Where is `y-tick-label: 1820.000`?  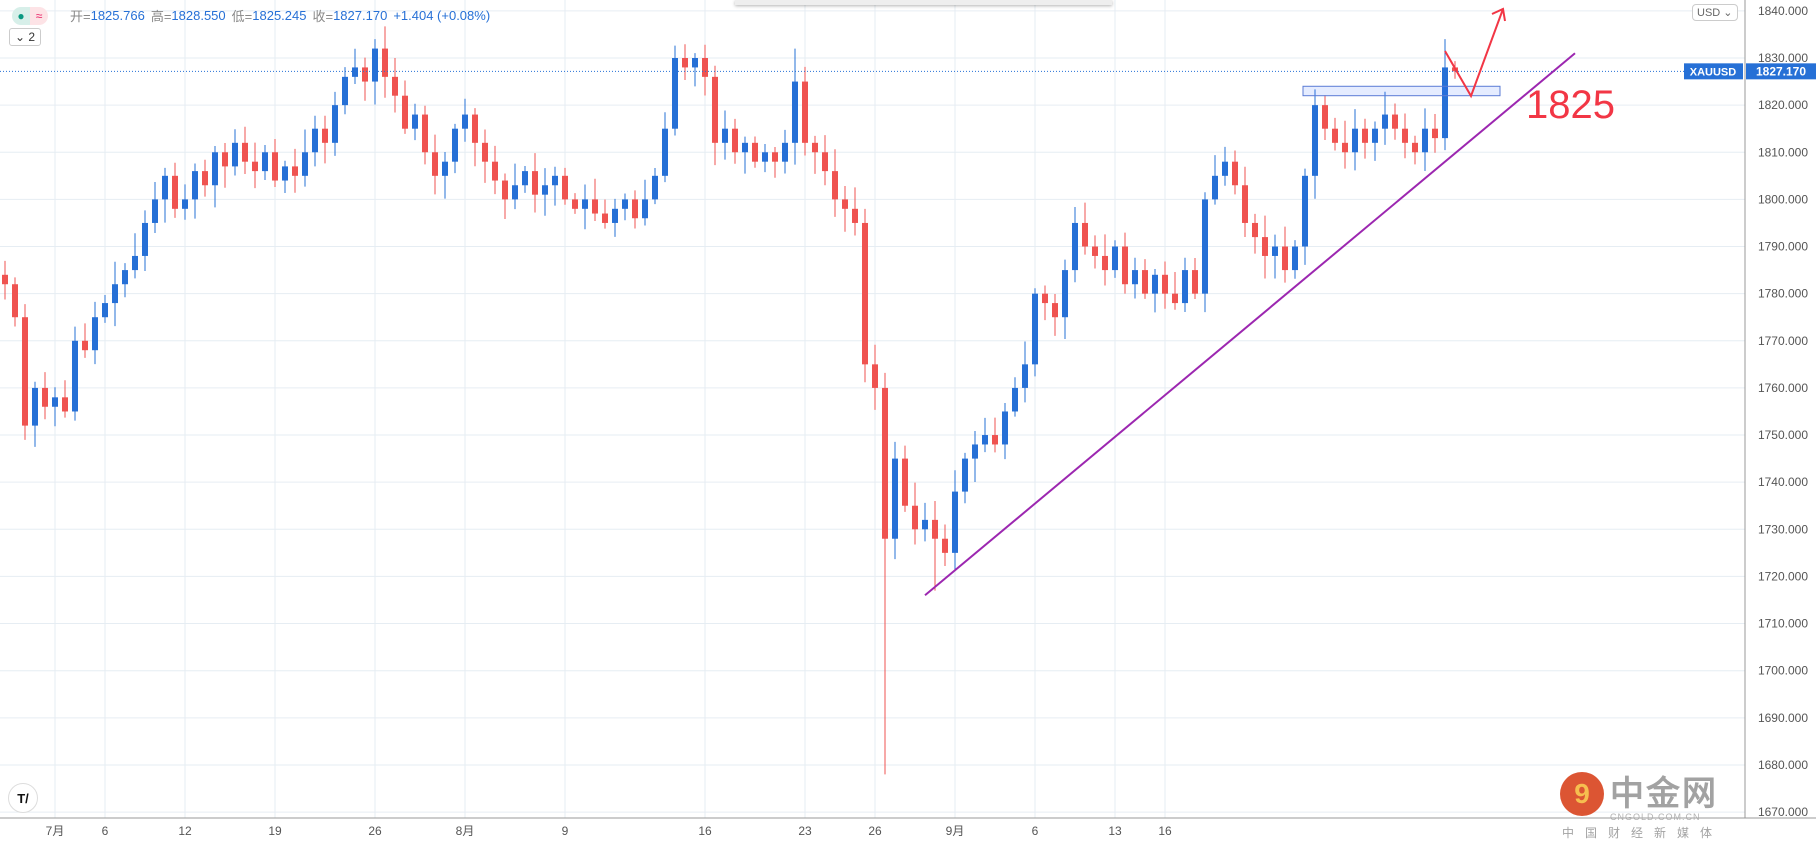 y-tick-label: 1820.000 is located at coordinates (1783, 105).